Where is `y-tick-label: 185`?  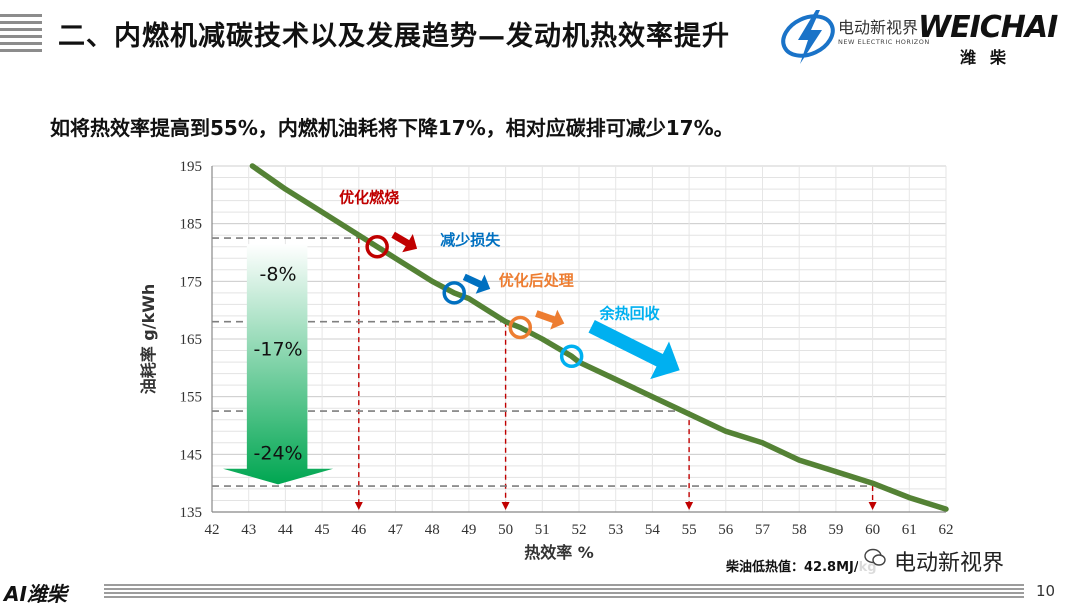
y-tick-label: 185 is located at coordinates (191, 225).